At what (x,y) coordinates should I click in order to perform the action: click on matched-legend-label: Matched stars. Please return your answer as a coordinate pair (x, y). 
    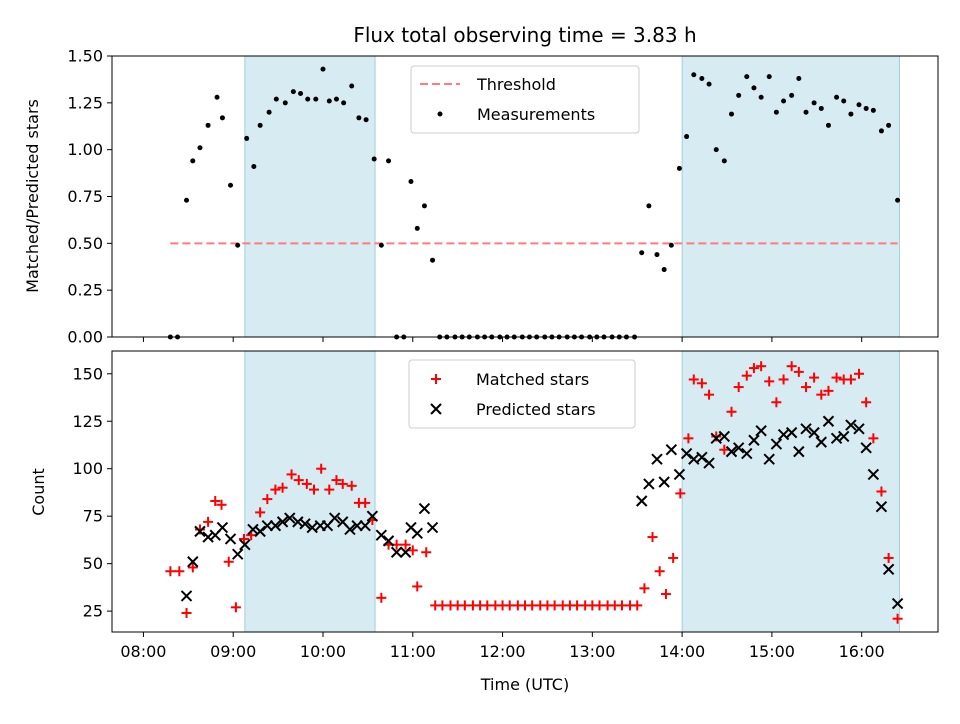
    Looking at the image, I should click on (532, 379).